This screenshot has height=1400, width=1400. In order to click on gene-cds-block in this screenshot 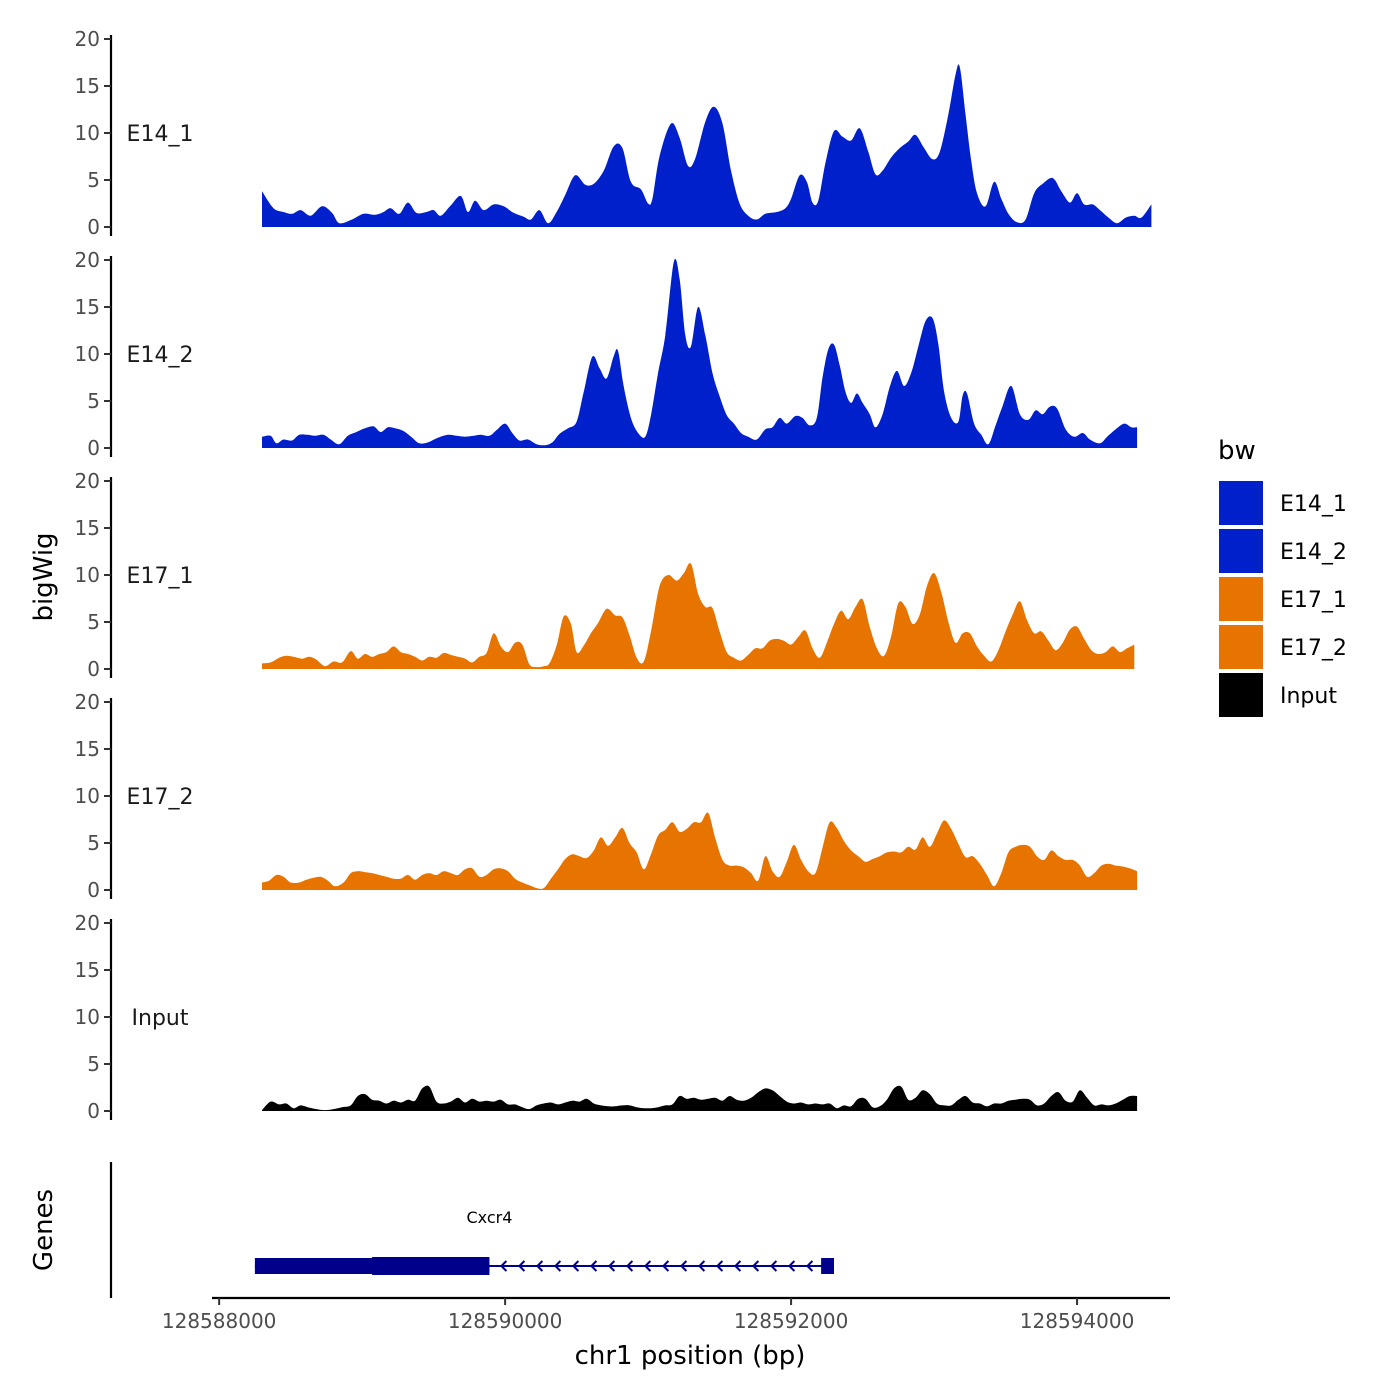, I will do `click(431, 1266)`.